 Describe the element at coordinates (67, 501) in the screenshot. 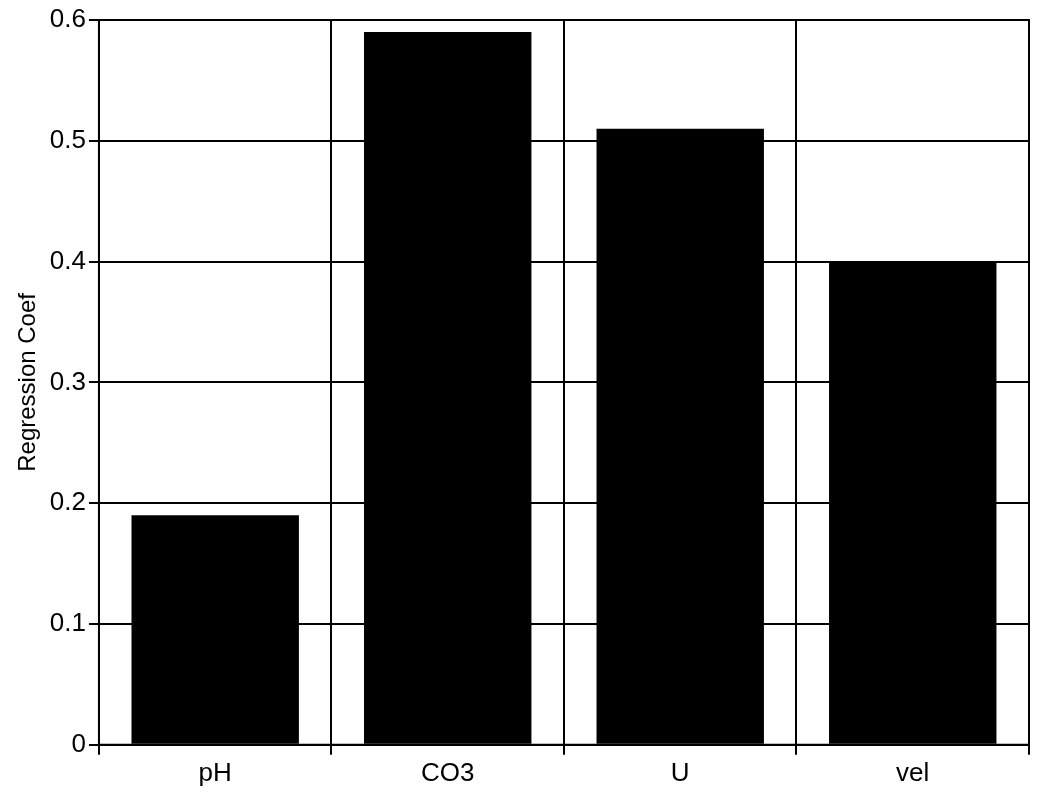

I see `y-tick-label: 0.2` at that location.